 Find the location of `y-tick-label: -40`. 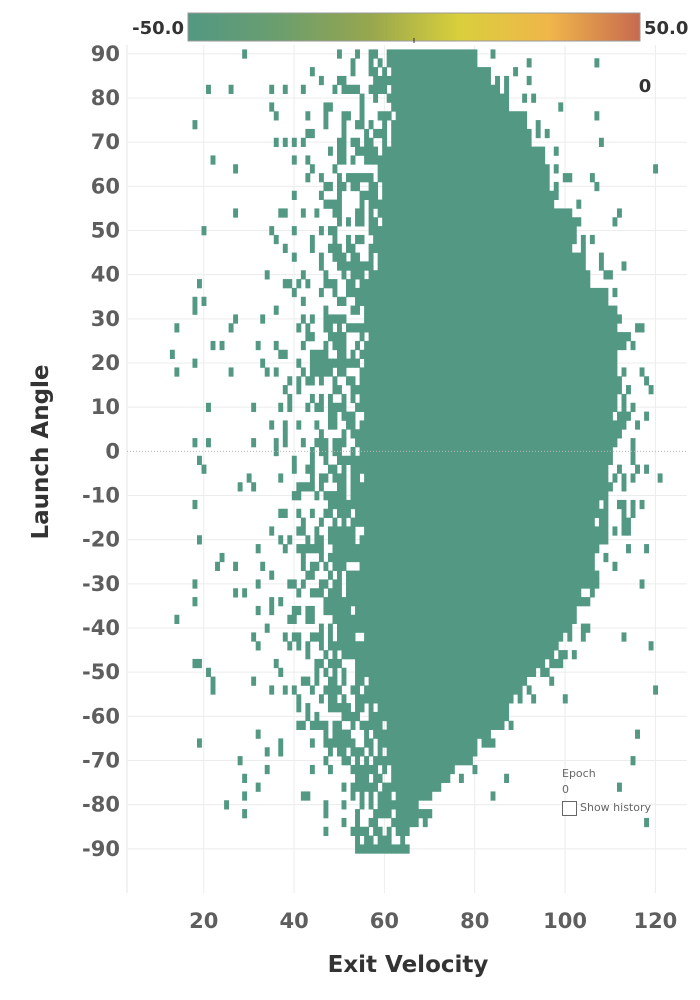

y-tick-label: -40 is located at coordinates (101, 628).